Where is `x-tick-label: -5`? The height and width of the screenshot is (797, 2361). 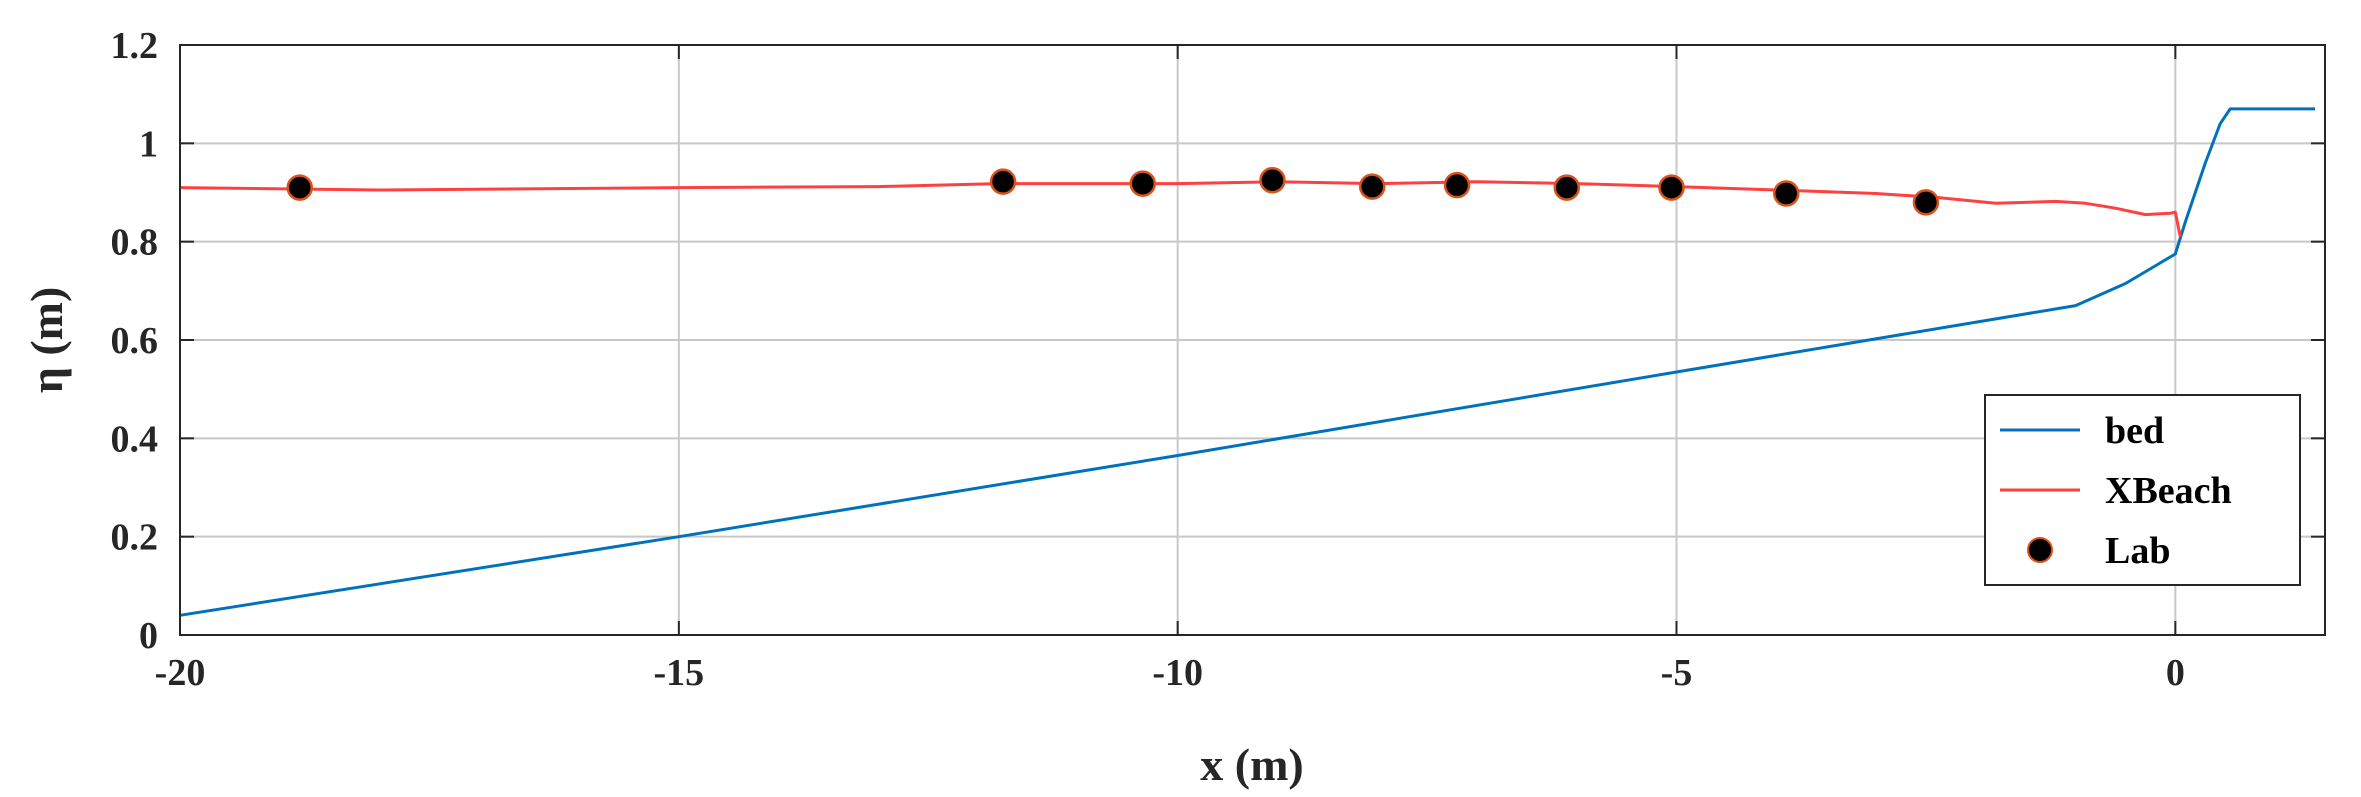 x-tick-label: -5 is located at coordinates (1677, 673).